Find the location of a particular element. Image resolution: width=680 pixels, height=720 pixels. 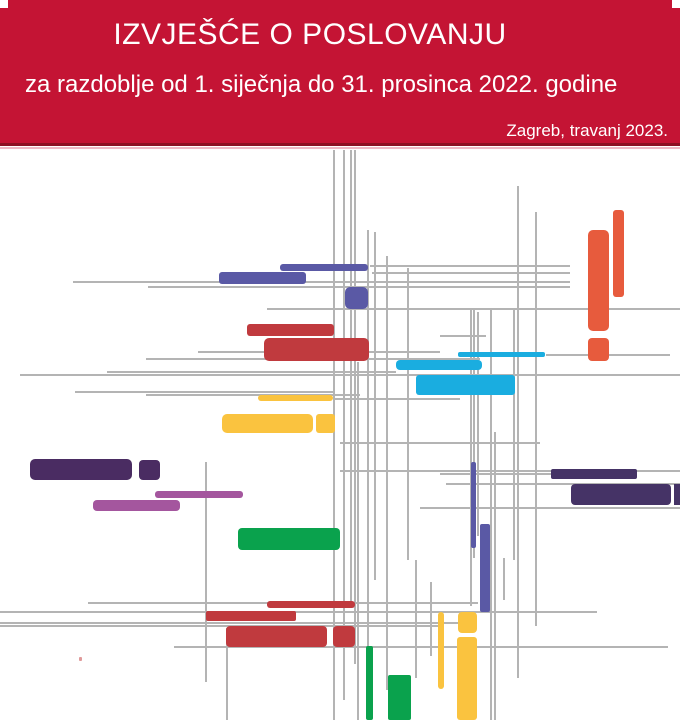

banner-bottom-edge is located at coordinates (340, 144).